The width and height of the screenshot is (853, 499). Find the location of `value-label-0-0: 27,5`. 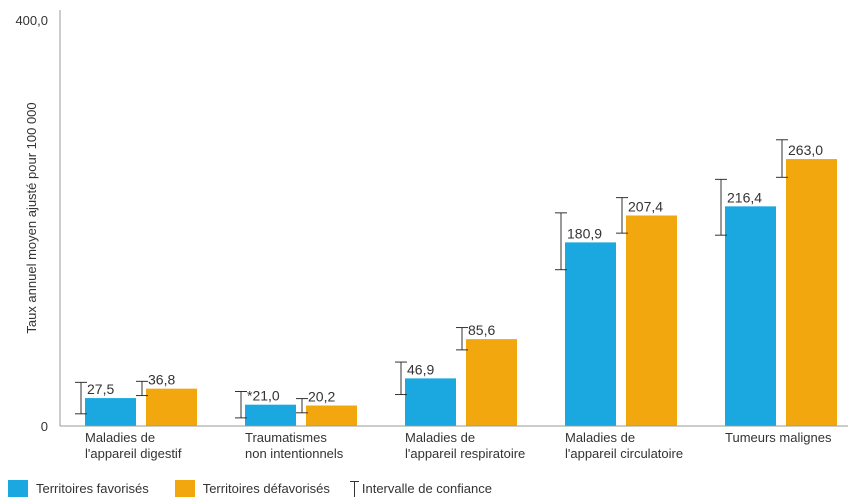

value-label-0-0: 27,5 is located at coordinates (100, 389).